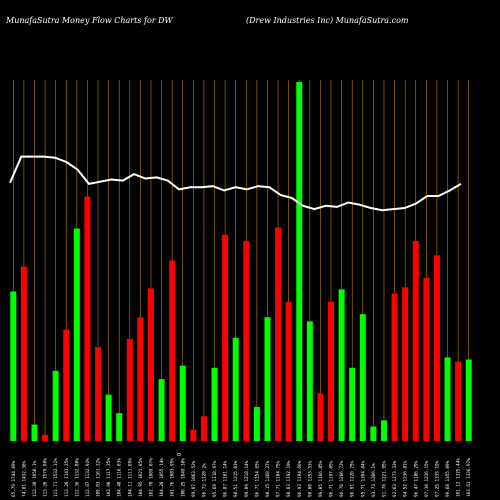  I want to click on x-tick-label: 112.36 1132.88%, so click(77, 477).